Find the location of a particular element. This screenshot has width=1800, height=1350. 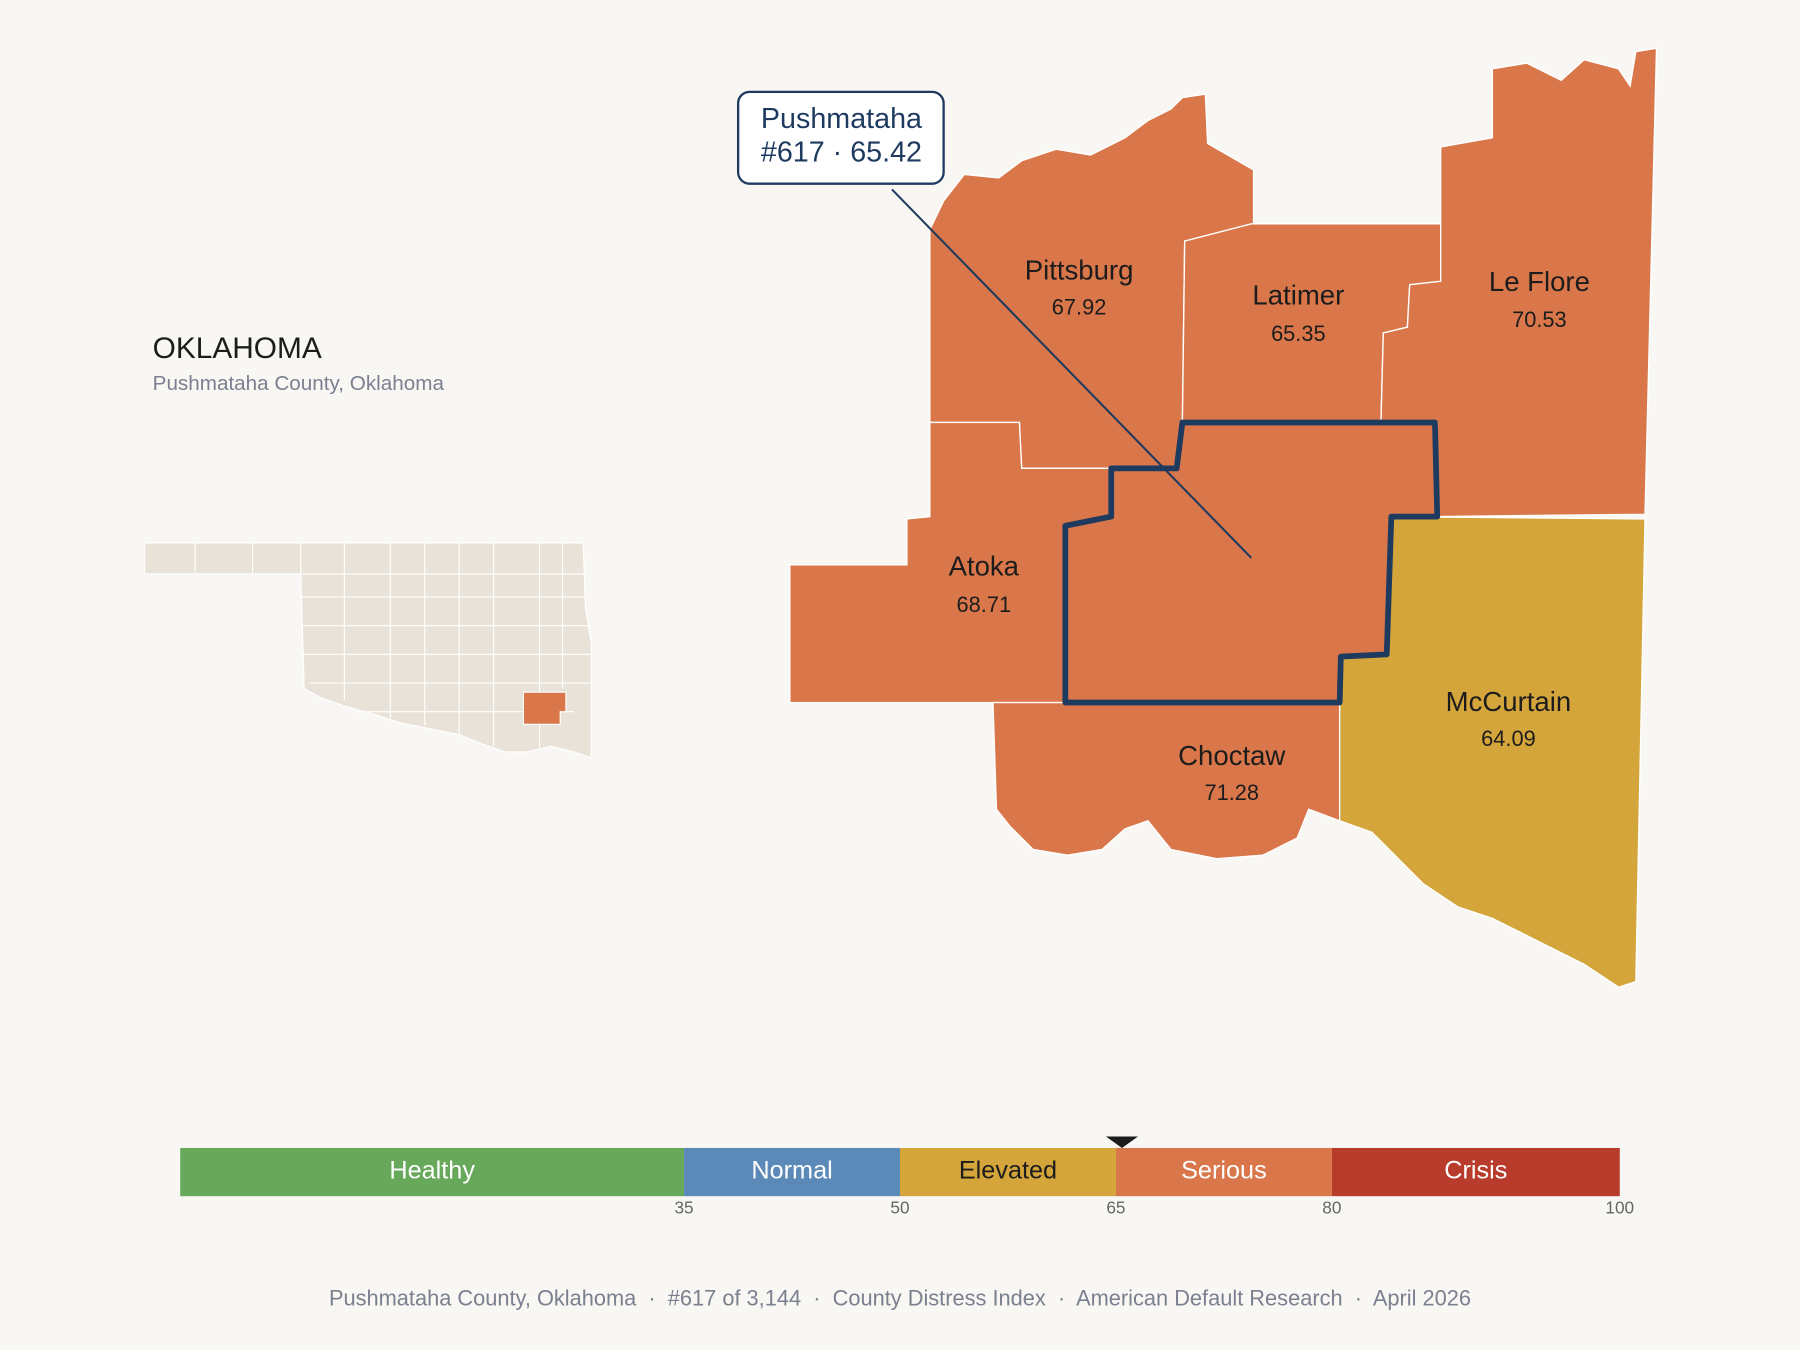

scale-tick-label: 80 is located at coordinates (1331, 1207).